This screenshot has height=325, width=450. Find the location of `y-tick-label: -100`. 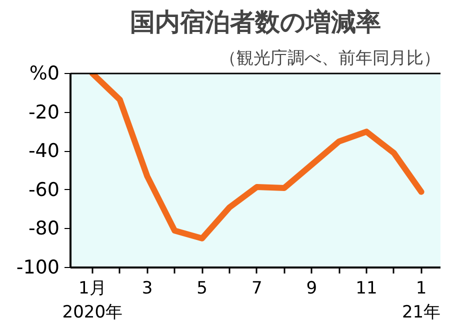

y-tick-label: -100 is located at coordinates (38, 267).